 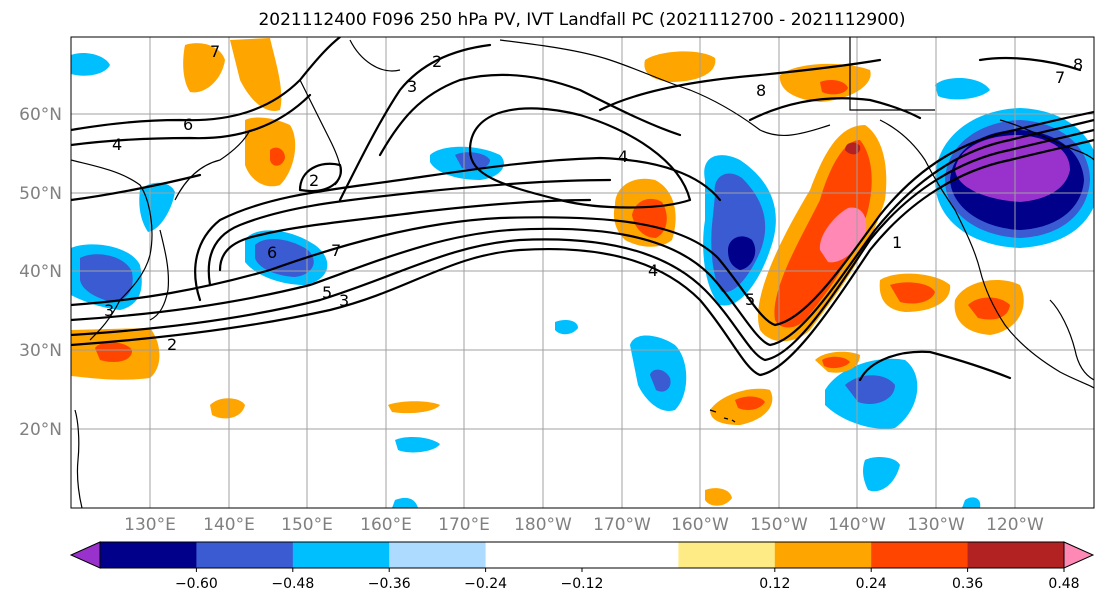 I want to click on lat-label: 40°N, so click(x=40, y=272).